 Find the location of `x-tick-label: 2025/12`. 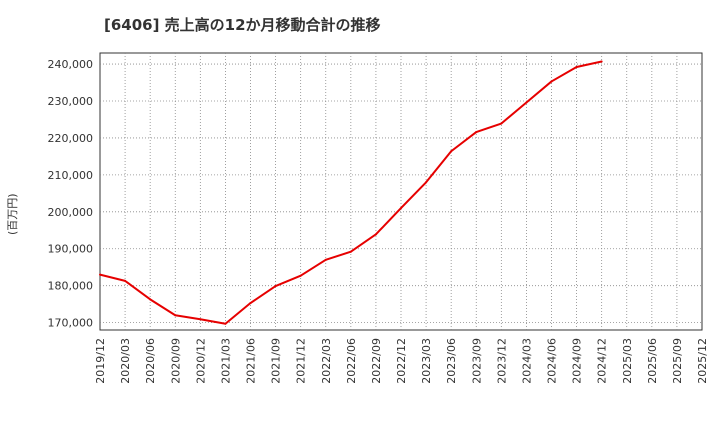

x-tick-label: 2025/12 is located at coordinates (702, 361).